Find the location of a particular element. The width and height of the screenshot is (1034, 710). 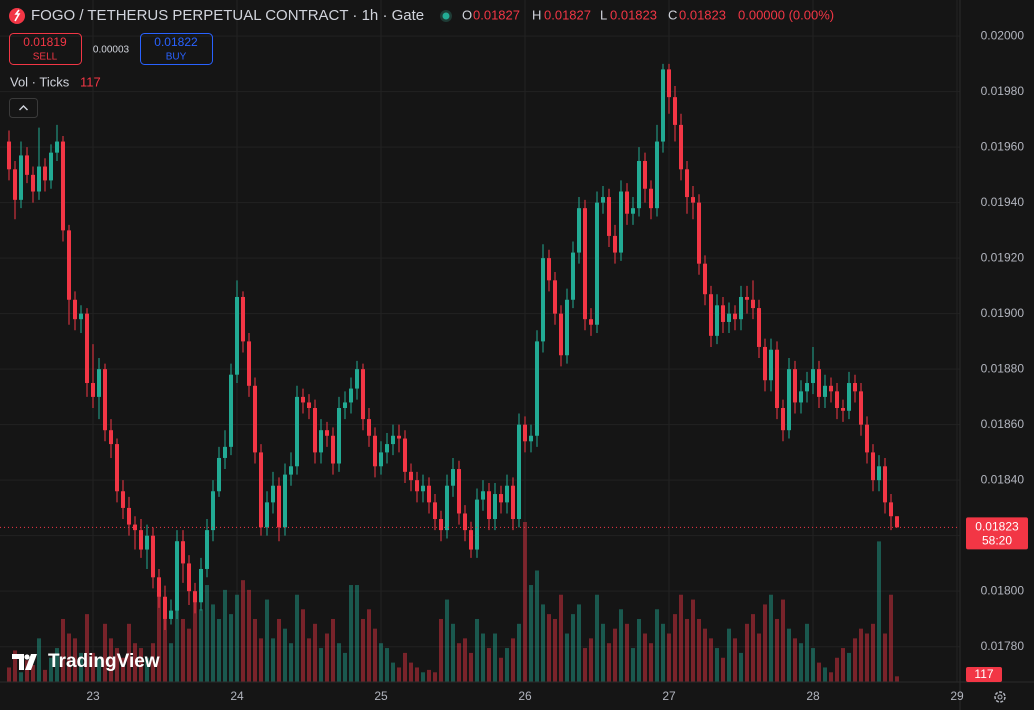

x-tick-label: 27 is located at coordinates (669, 696).